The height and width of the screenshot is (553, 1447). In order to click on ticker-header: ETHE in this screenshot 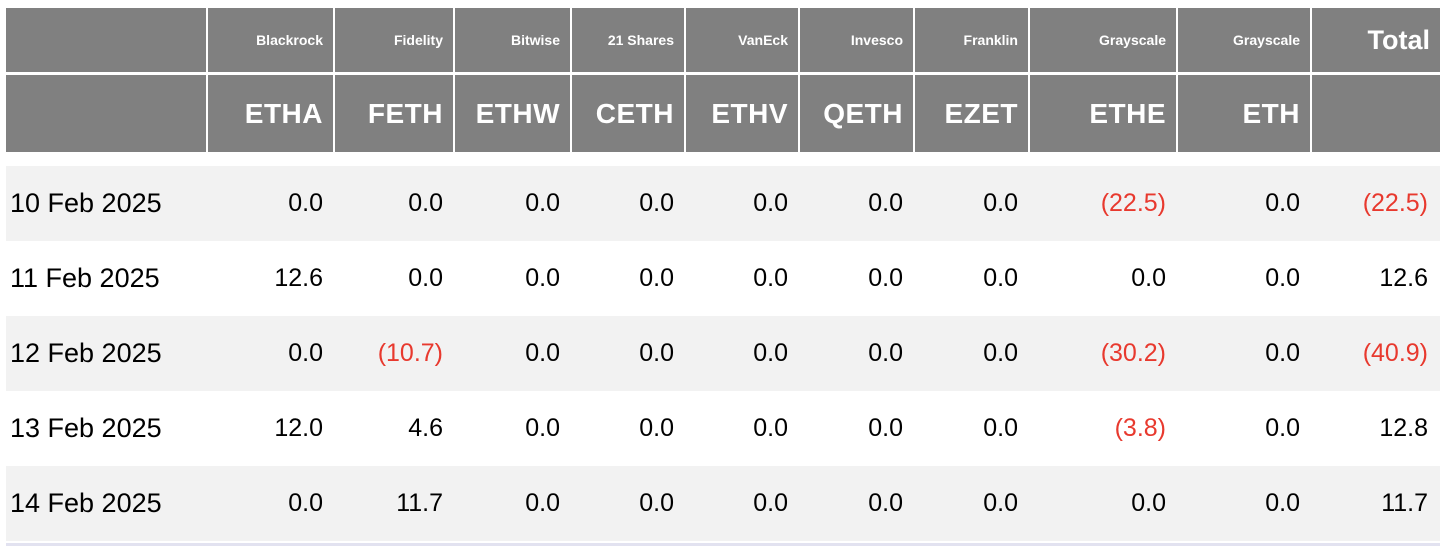, I will do `click(1104, 113)`.